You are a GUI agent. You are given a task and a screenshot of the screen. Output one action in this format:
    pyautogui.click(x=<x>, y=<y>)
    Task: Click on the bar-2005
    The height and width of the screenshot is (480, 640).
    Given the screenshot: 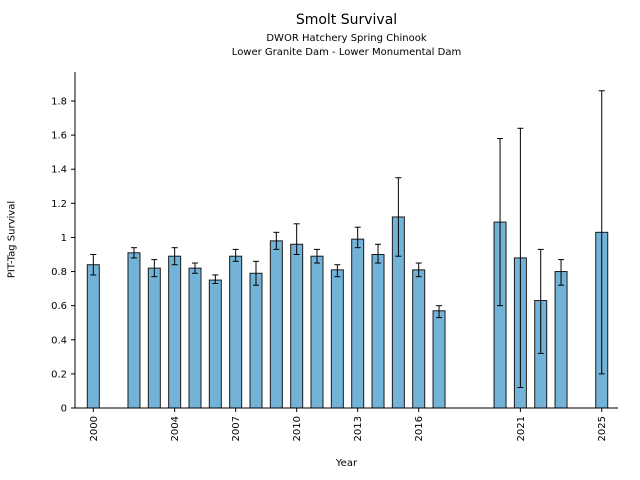 What is the action you would take?
    pyautogui.click(x=195, y=338)
    